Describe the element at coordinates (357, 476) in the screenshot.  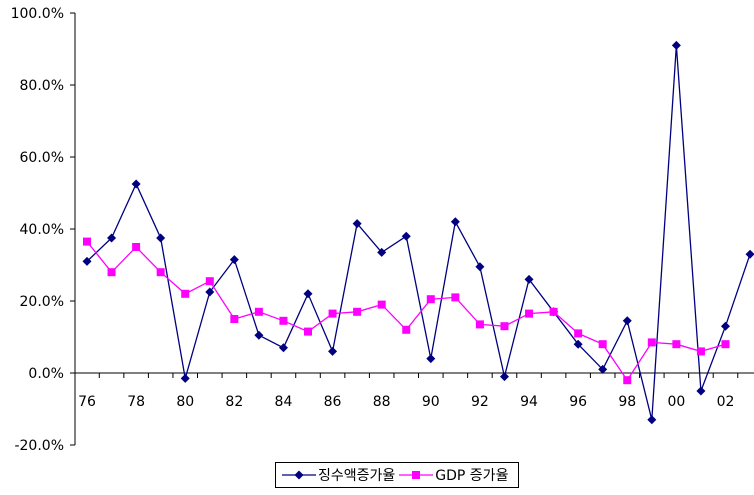
I see `legend-label-collection-growth: 징수액증가율` at that location.